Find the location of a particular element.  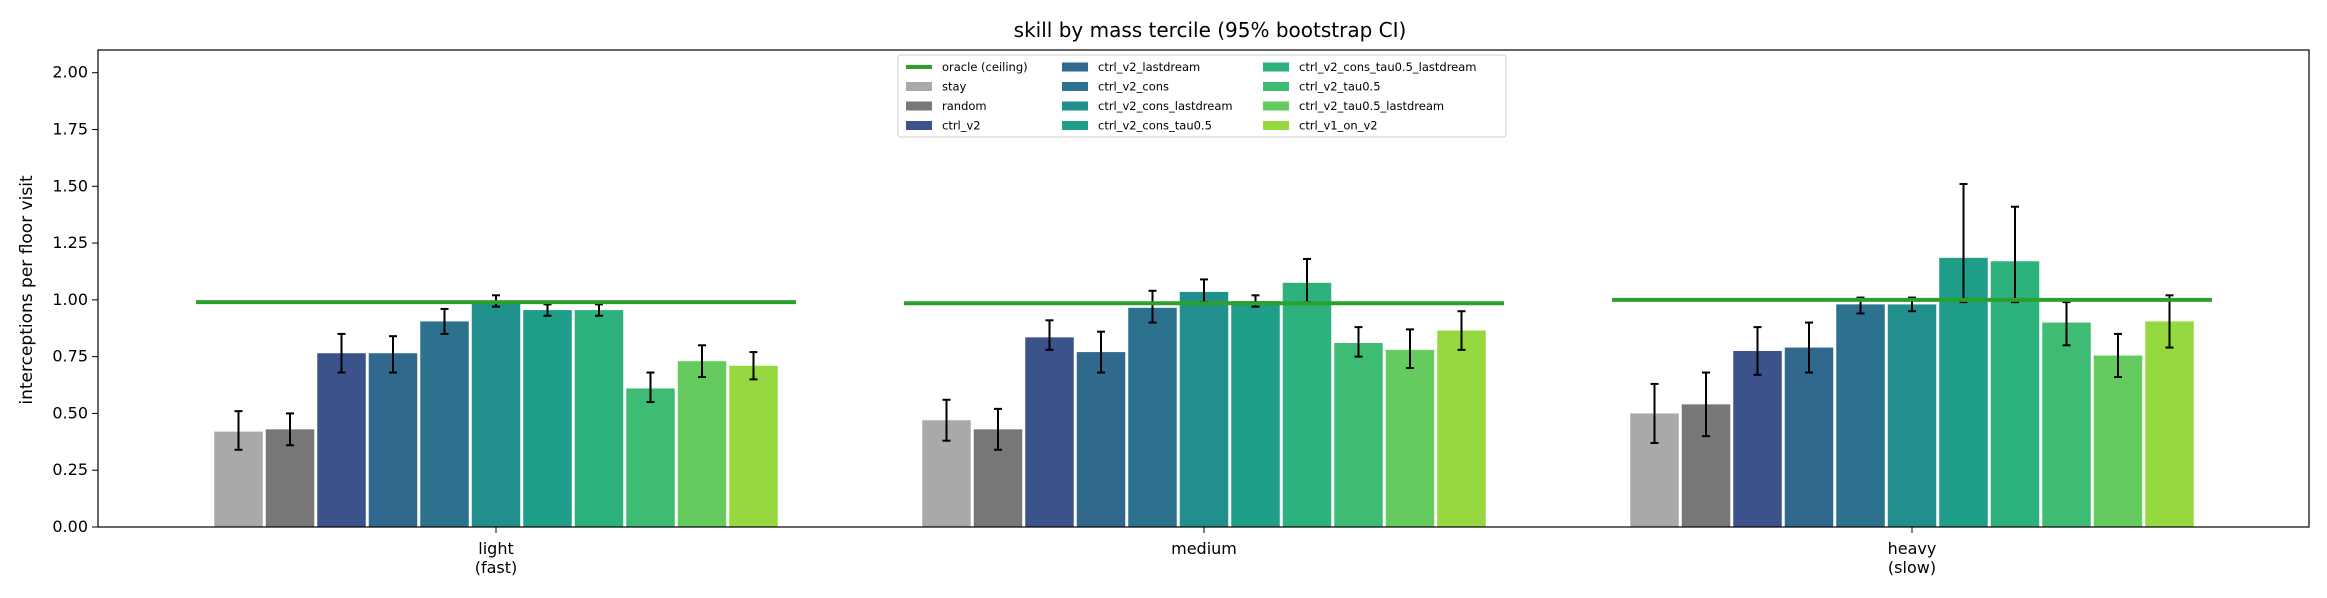

x-tick-label-sub: (fast) is located at coordinates (496, 567).